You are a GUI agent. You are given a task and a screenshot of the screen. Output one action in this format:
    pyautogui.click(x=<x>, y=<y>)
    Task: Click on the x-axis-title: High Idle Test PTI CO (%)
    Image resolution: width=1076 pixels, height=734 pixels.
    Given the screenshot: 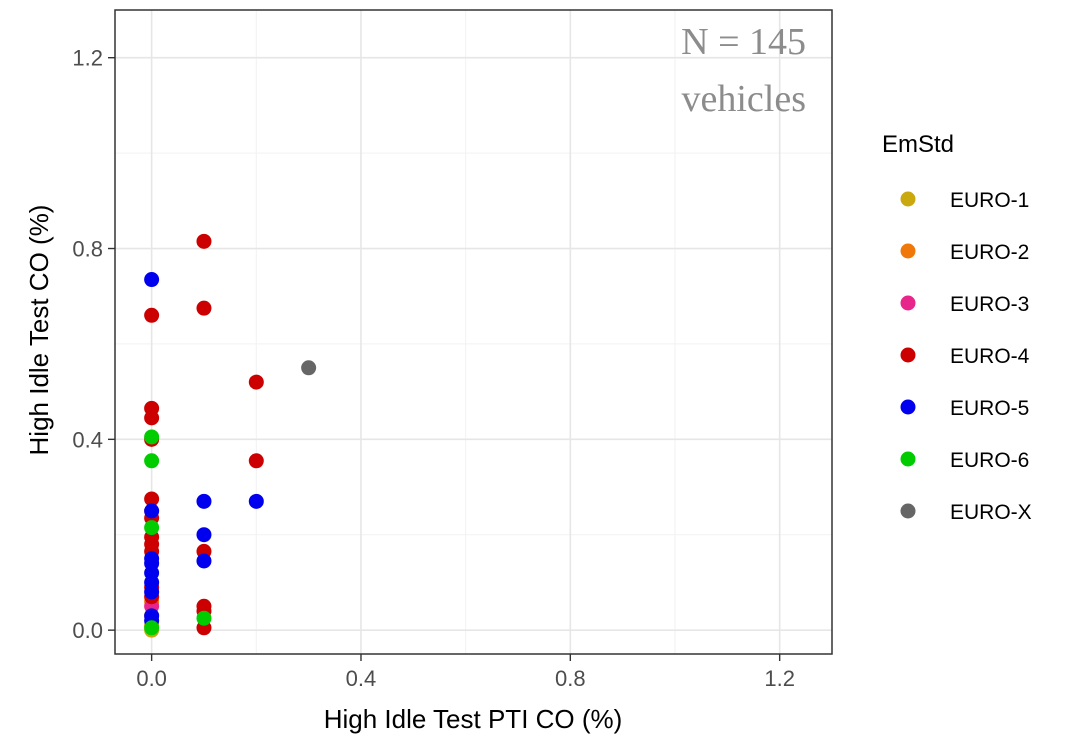 What is the action you would take?
    pyautogui.click(x=473, y=719)
    